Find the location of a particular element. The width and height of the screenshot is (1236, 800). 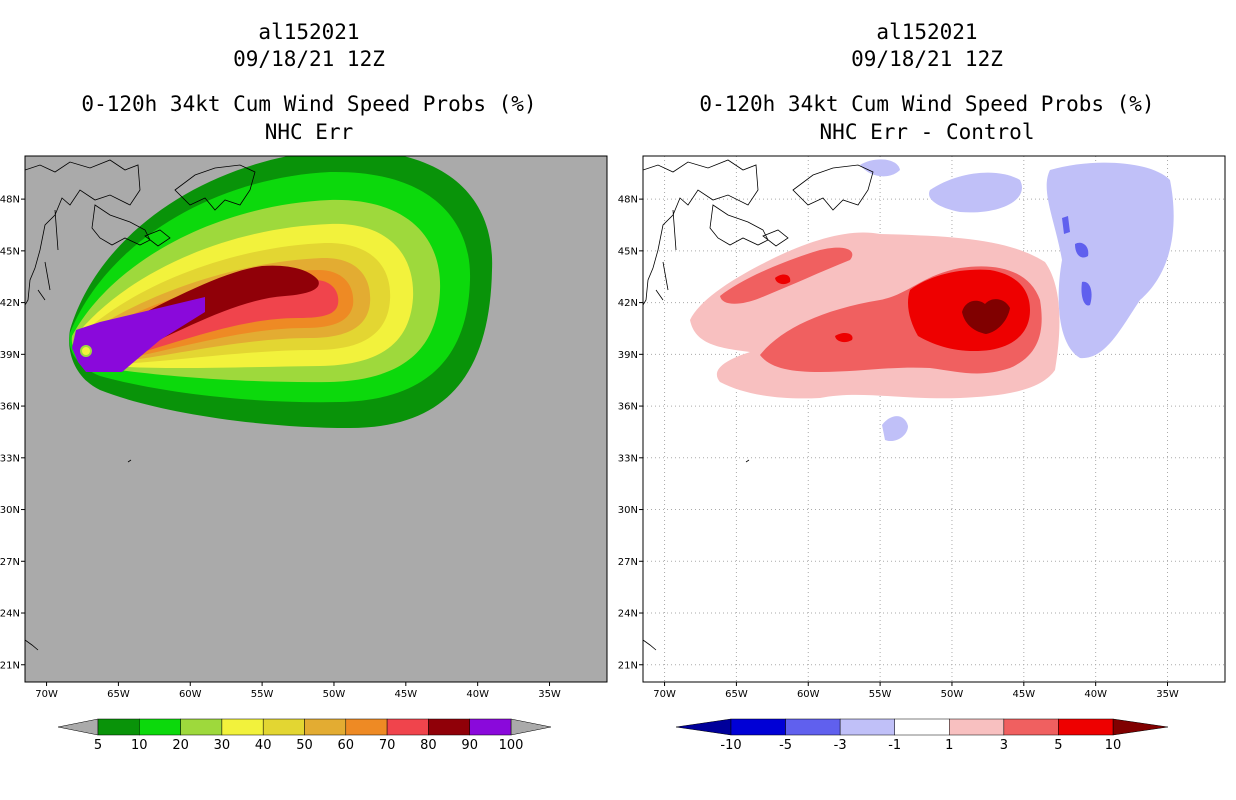

left-probability-field is located at coordinates (281, 292).